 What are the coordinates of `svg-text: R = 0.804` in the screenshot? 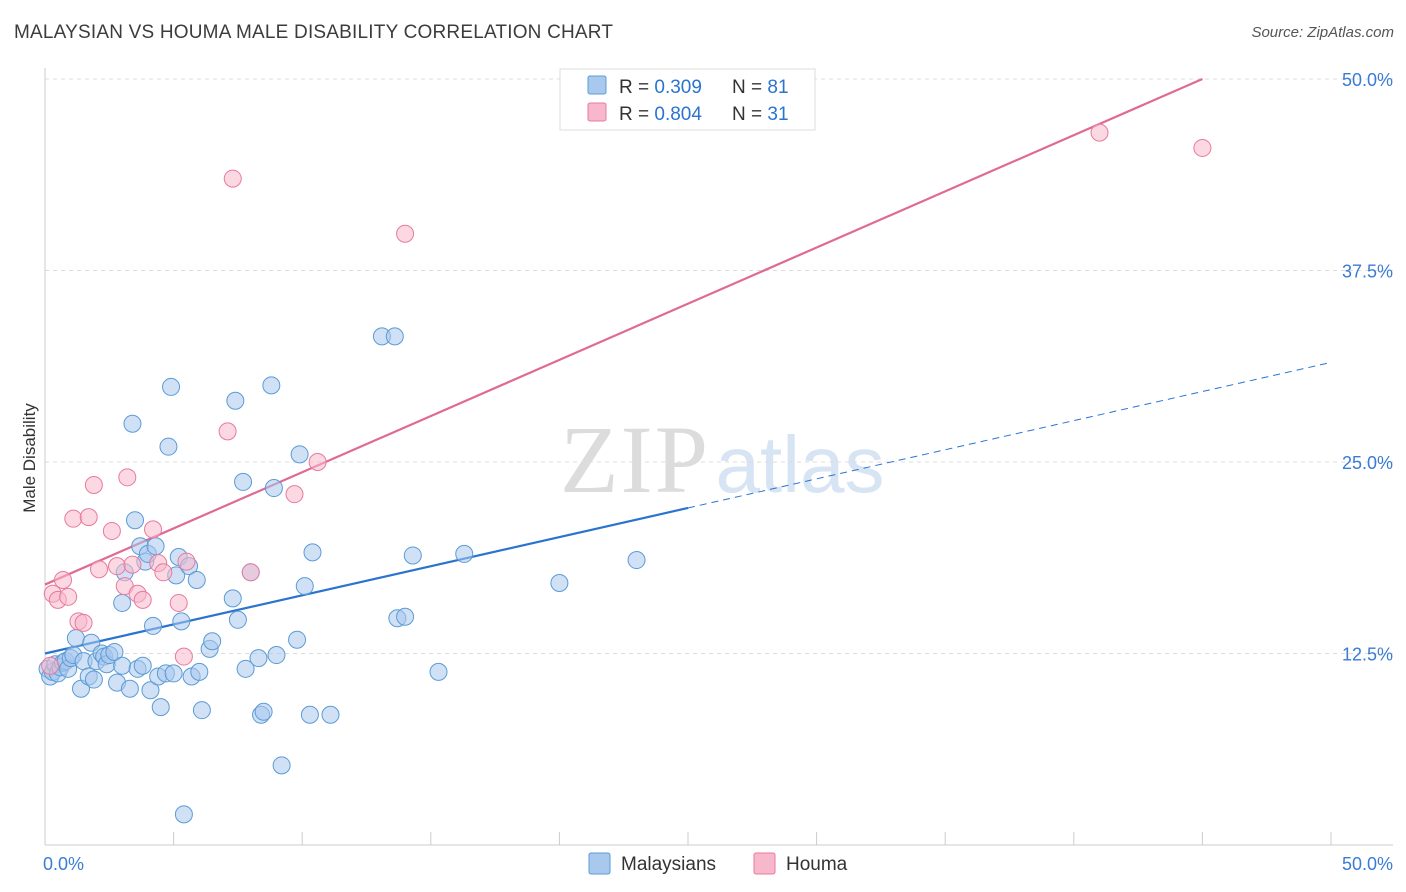 It's located at (660, 114).